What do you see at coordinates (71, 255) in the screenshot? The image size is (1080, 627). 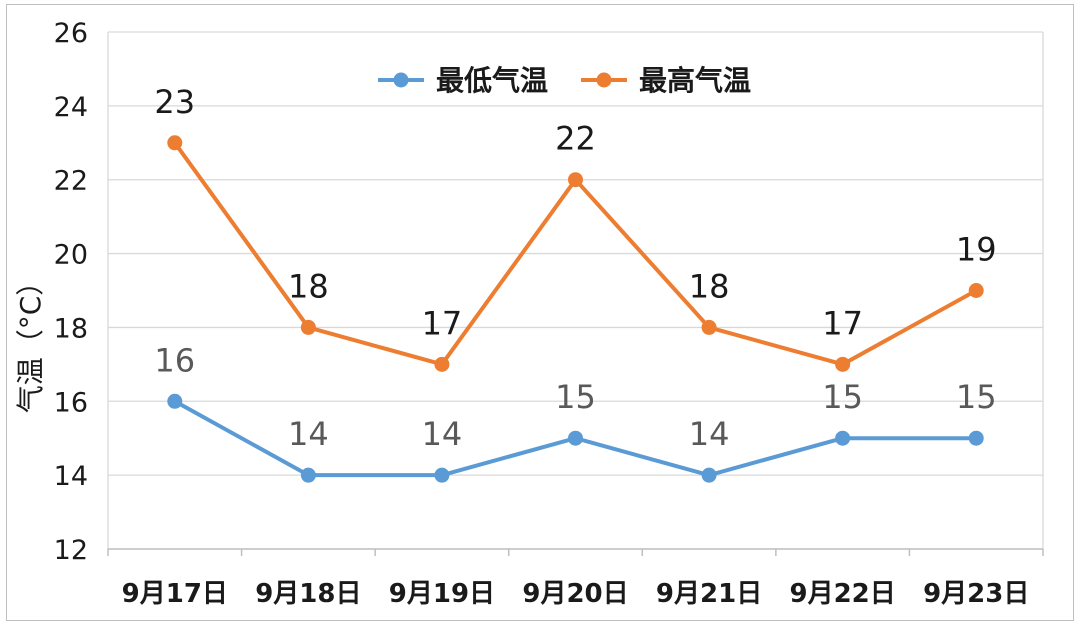 I see `y-tick-label: 20` at bounding box center [71, 255].